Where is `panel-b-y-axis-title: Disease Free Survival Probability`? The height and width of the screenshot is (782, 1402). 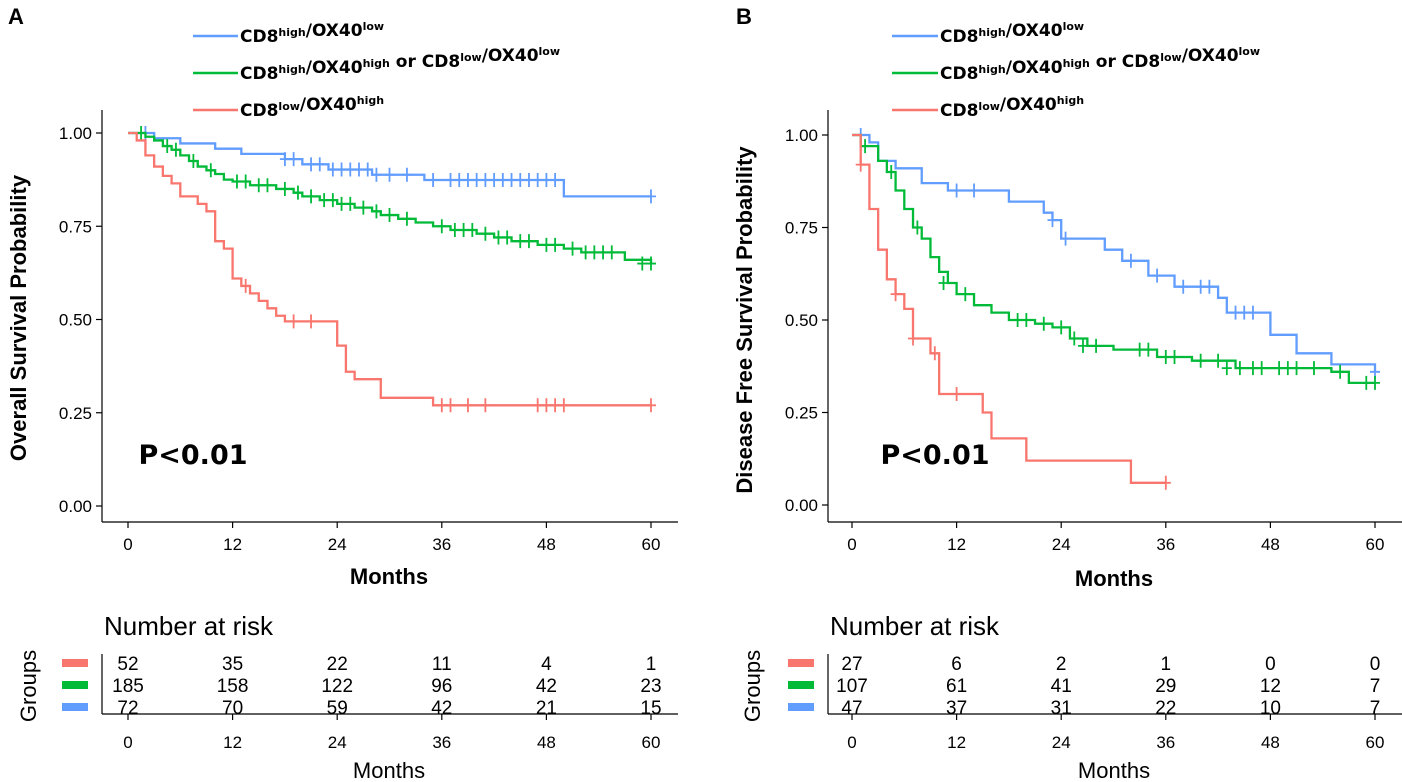 panel-b-y-axis-title: Disease Free Survival Probability is located at coordinates (744, 320).